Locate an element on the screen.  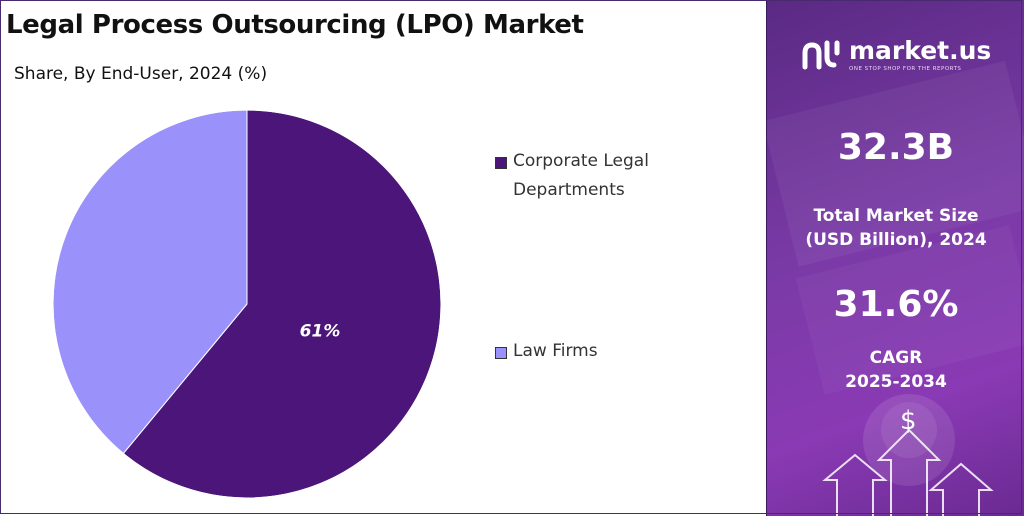
cagr-label-line2: 2025-2034 is located at coordinates (896, 382).